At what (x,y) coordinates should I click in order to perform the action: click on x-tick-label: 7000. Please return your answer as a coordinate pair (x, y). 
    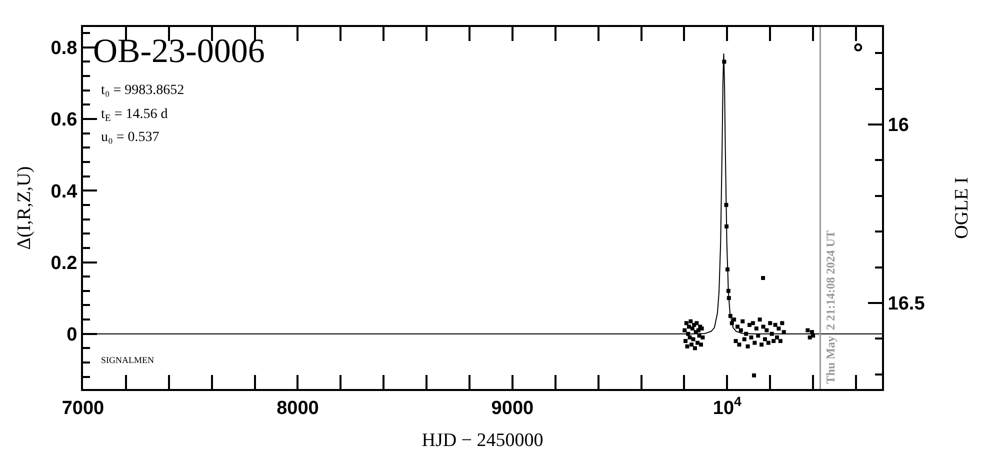
    Looking at the image, I should click on (83, 408).